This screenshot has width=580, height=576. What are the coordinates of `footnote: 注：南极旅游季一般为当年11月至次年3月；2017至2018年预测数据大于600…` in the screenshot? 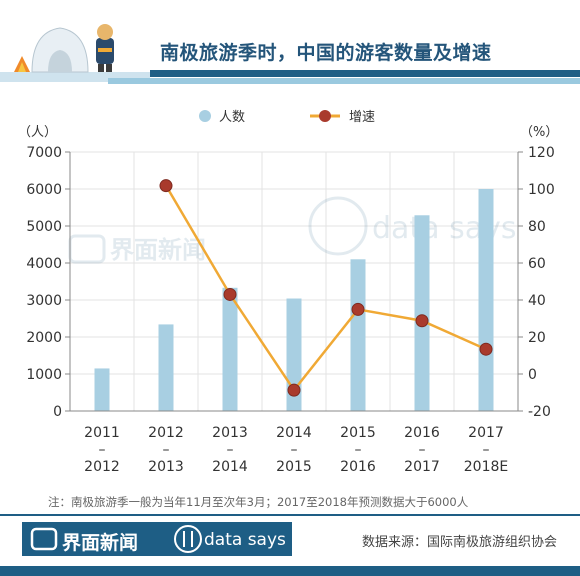 It's located at (258, 502).